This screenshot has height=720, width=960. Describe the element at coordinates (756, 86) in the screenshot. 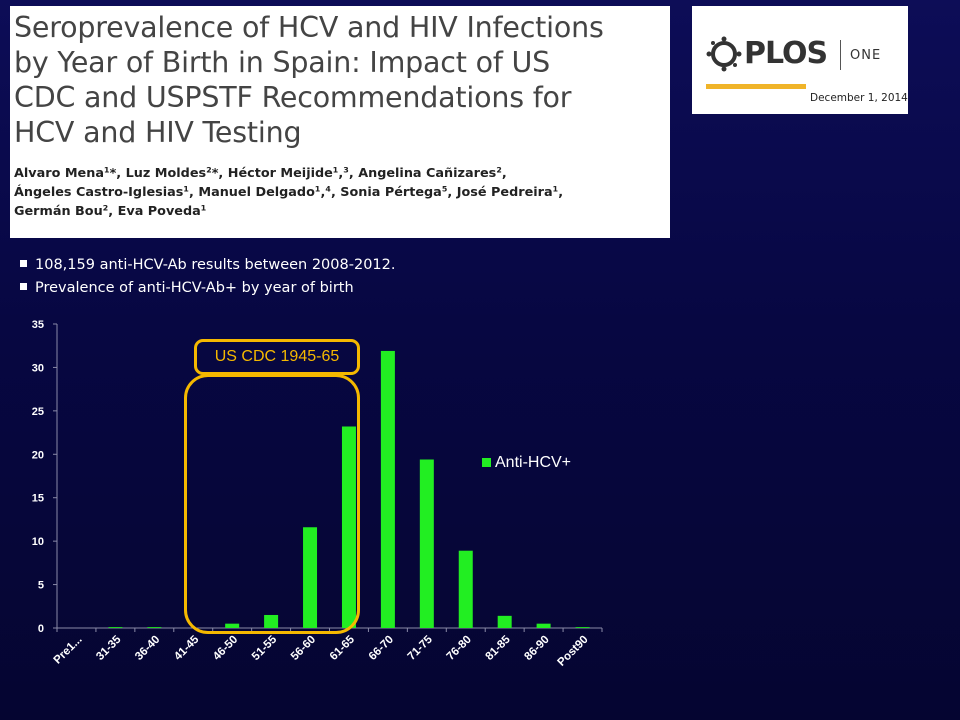

I see `logo-accent-bar` at that location.